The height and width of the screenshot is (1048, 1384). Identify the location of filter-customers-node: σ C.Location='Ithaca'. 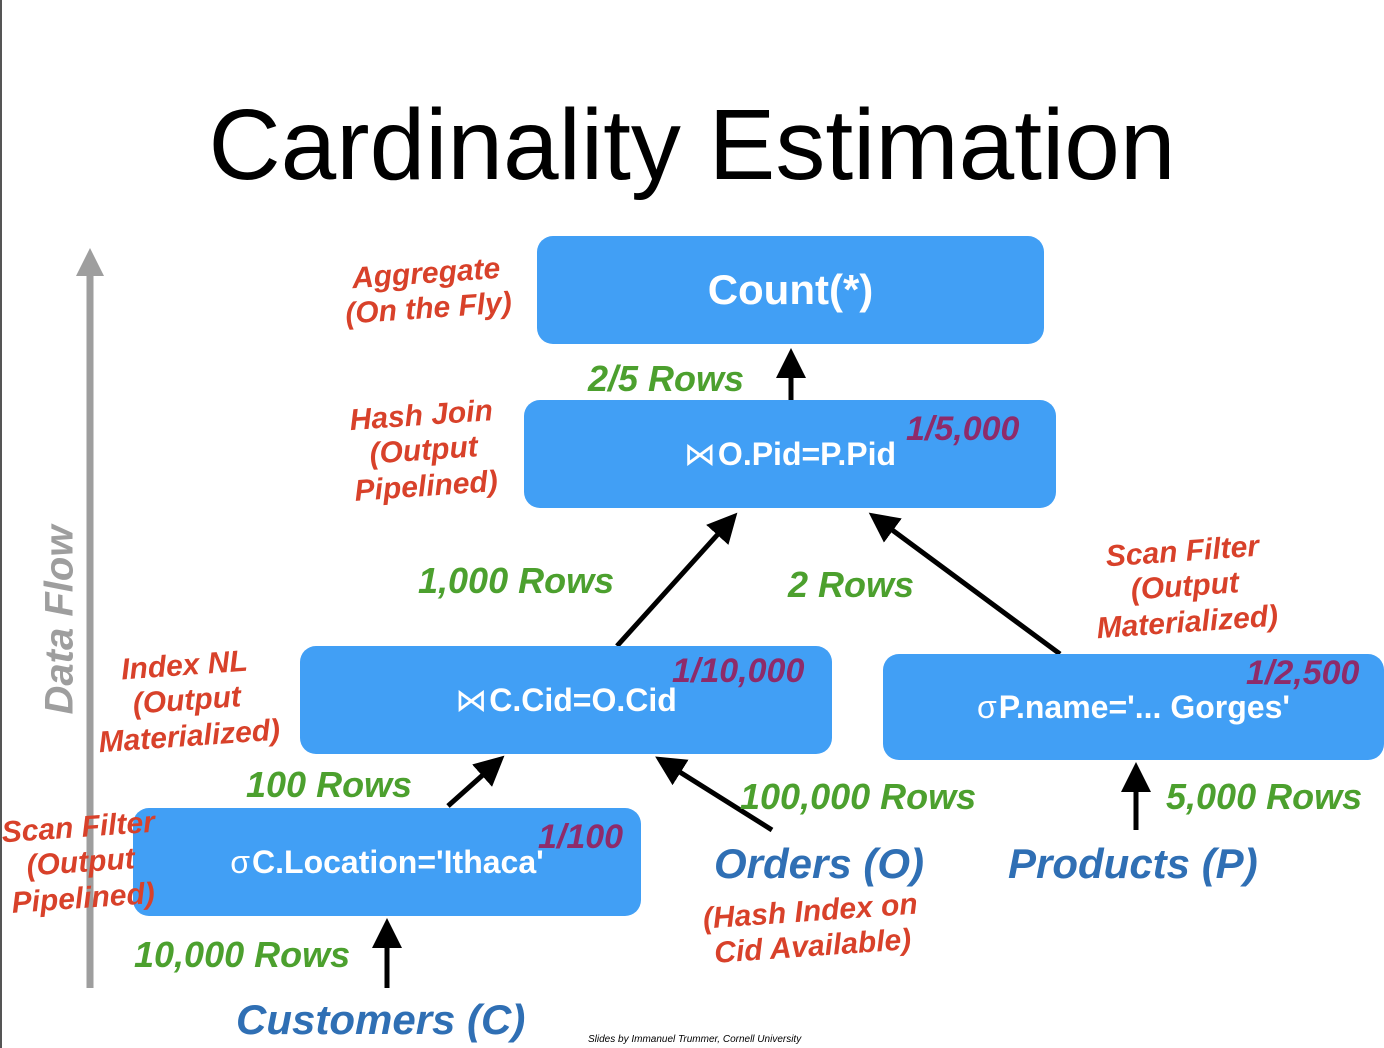
(387, 862).